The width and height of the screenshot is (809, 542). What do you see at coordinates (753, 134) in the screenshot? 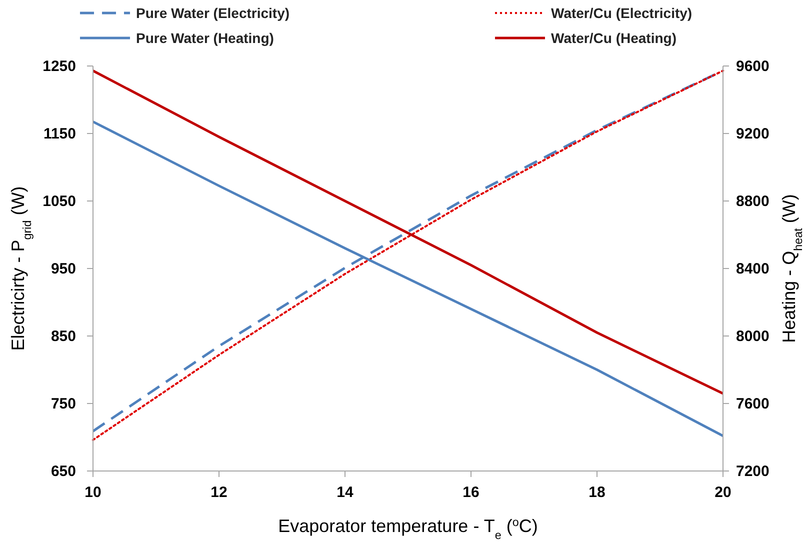
I see `y2-tick-label: 9200` at bounding box center [753, 134].